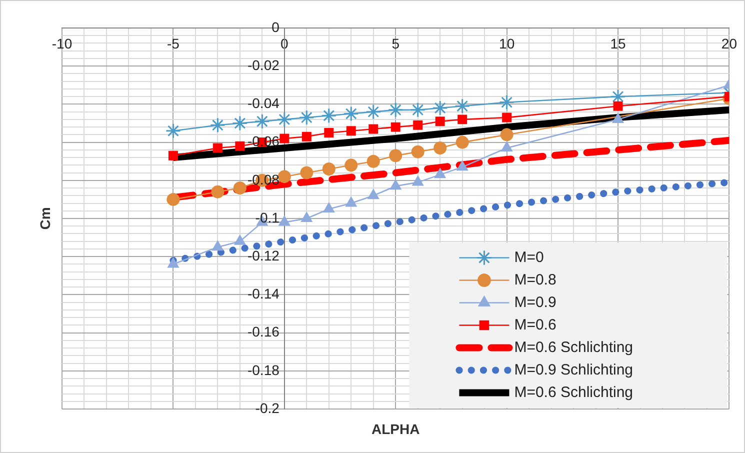 This screenshot has height=453, width=745. I want to click on y-tick-label: -0.16, so click(263, 332).